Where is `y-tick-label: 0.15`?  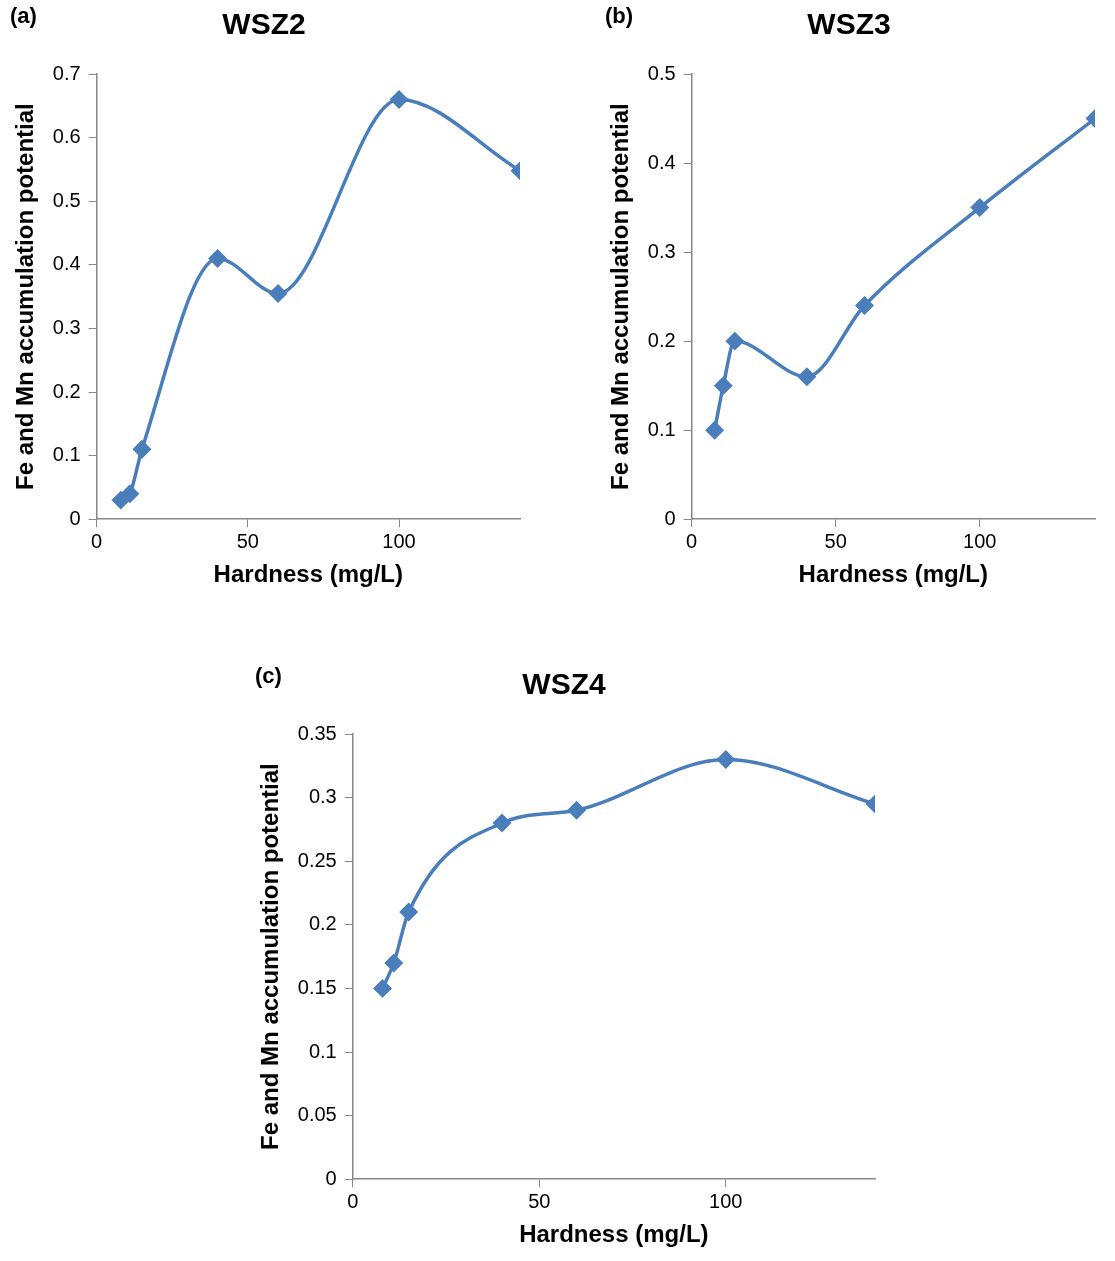
y-tick-label: 0.15 is located at coordinates (317, 986).